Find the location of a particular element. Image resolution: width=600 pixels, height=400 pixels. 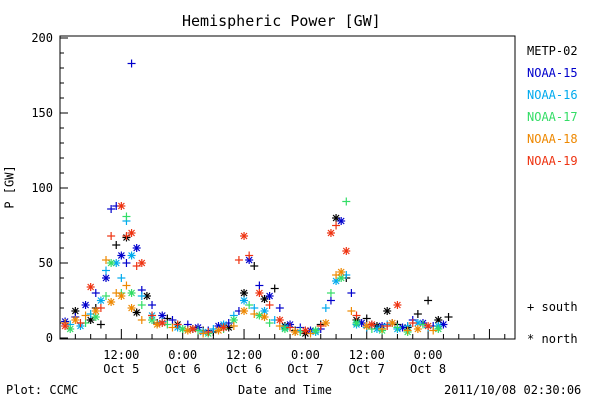

legend-north: * north is located at coordinates (552, 339).